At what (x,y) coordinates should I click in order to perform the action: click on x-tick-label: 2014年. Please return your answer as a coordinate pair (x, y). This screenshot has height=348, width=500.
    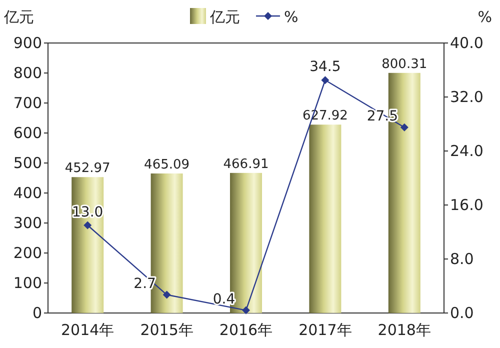
    Looking at the image, I should click on (87, 330).